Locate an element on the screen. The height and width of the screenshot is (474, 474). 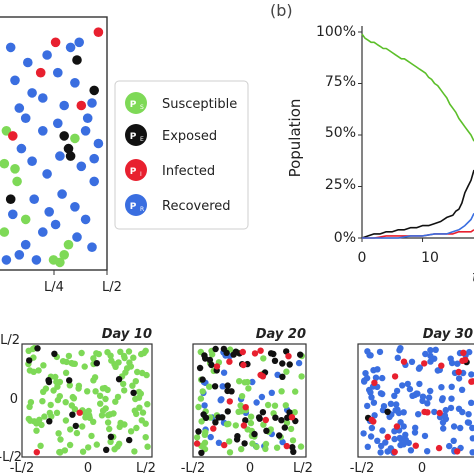
b-axes is located at coordinates (416, 134).